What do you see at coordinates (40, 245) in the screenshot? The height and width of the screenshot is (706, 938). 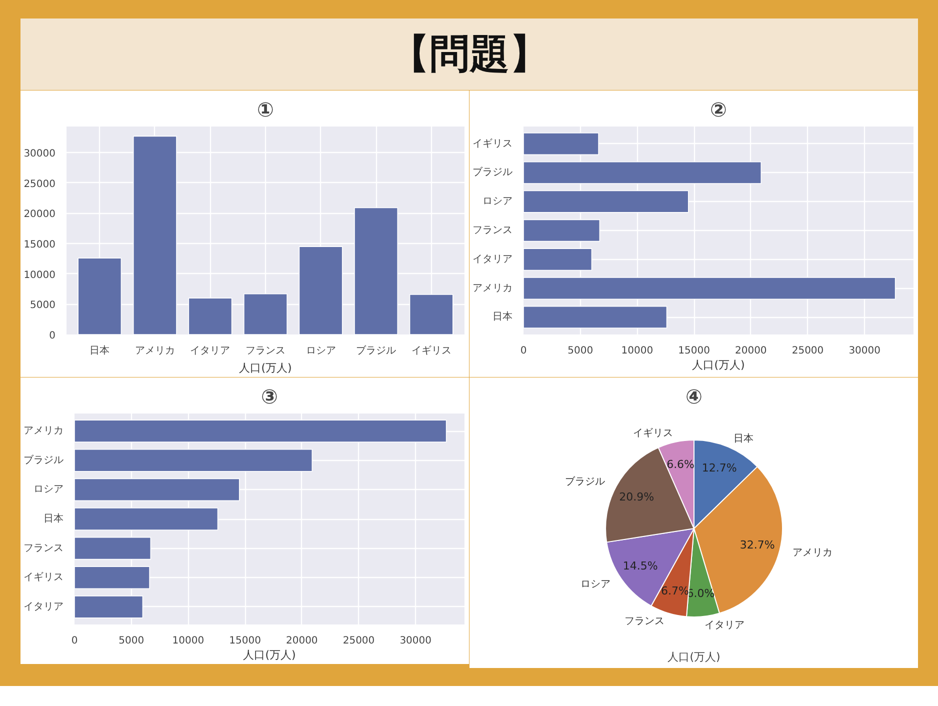 I see `y-tick-label: 15000` at bounding box center [40, 245].